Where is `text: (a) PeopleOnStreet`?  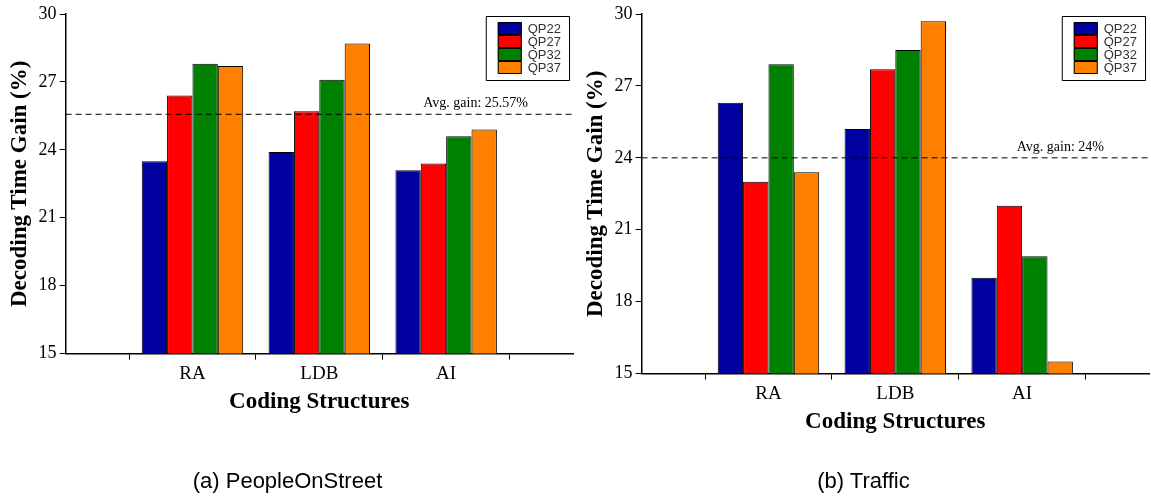
text: (a) PeopleOnStreet is located at coordinates (287, 481).